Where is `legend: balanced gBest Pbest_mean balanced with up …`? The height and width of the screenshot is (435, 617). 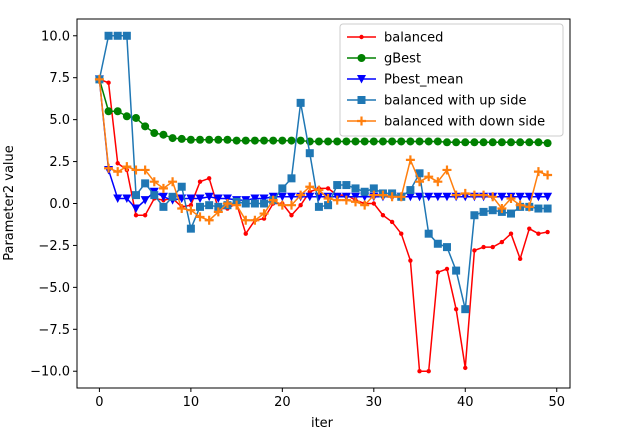
legend: balanced gBest Pbest_mean balanced with up … is located at coordinates (451, 80).